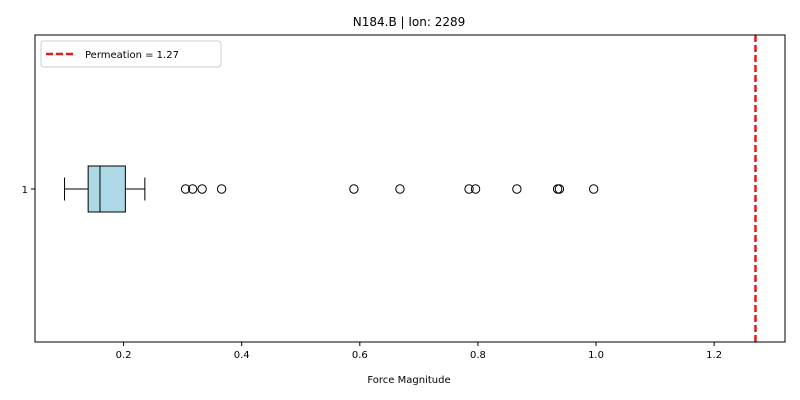  What do you see at coordinates (408, 380) in the screenshot?
I see `x-axis-title: Force Magnitude` at bounding box center [408, 380].